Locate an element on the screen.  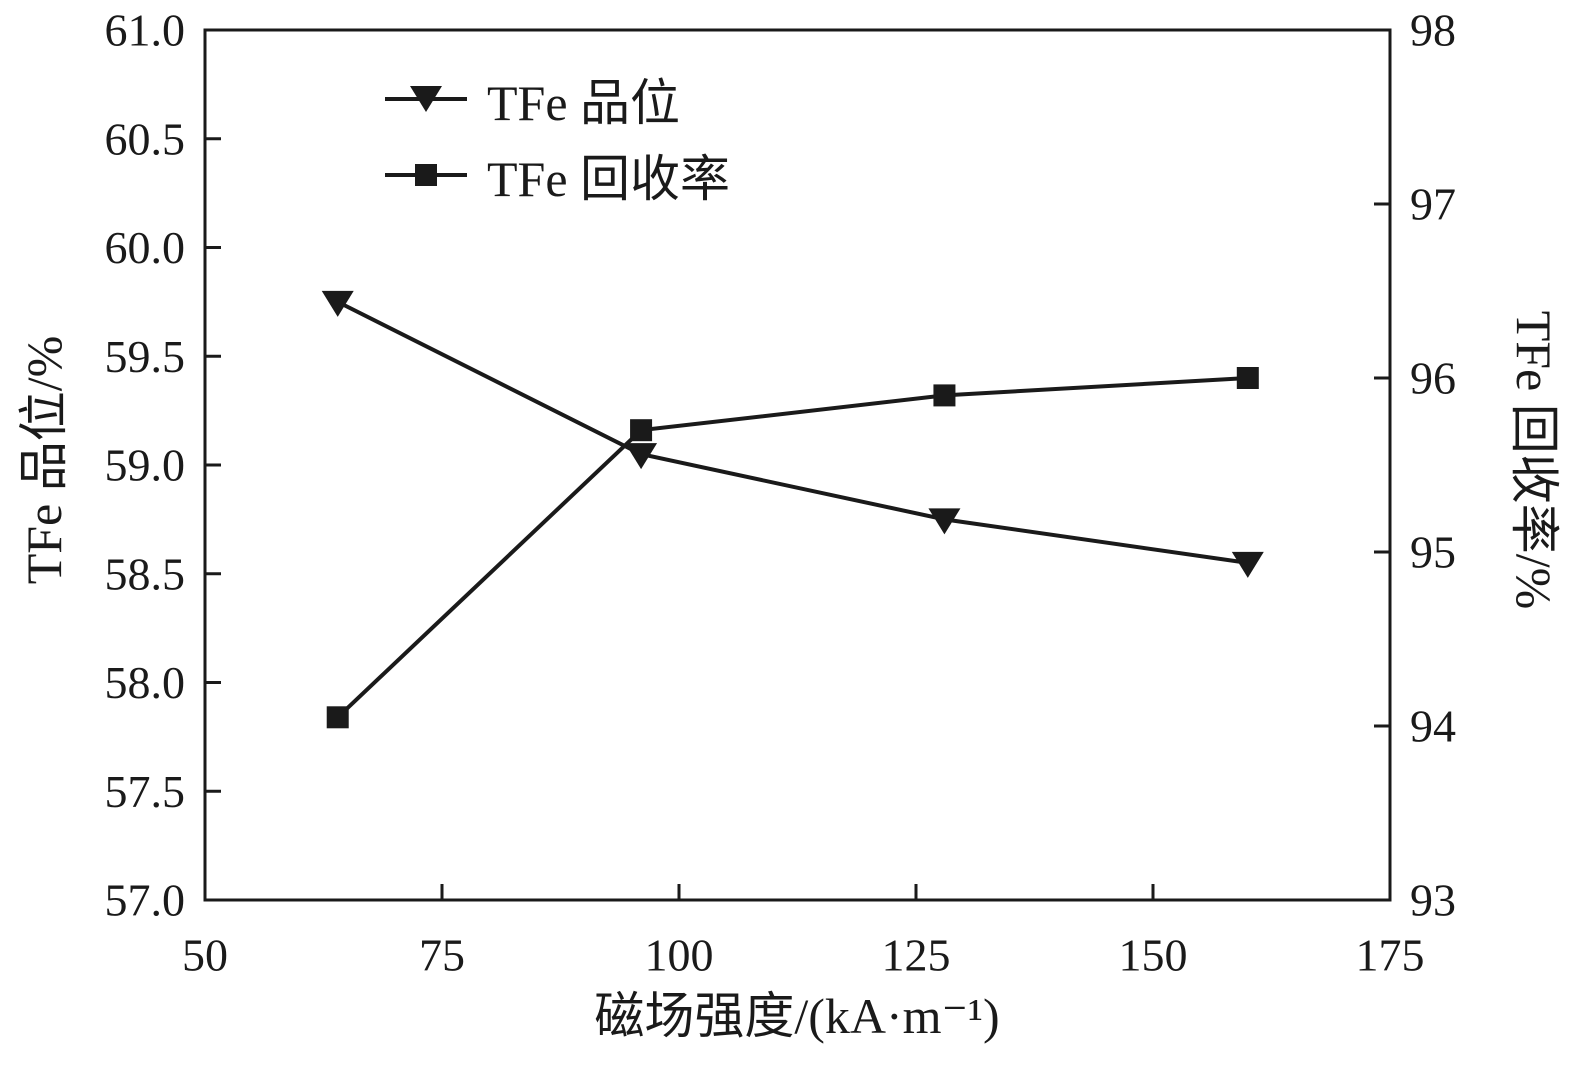
svg-text: 96 is located at coordinates (1433, 378).